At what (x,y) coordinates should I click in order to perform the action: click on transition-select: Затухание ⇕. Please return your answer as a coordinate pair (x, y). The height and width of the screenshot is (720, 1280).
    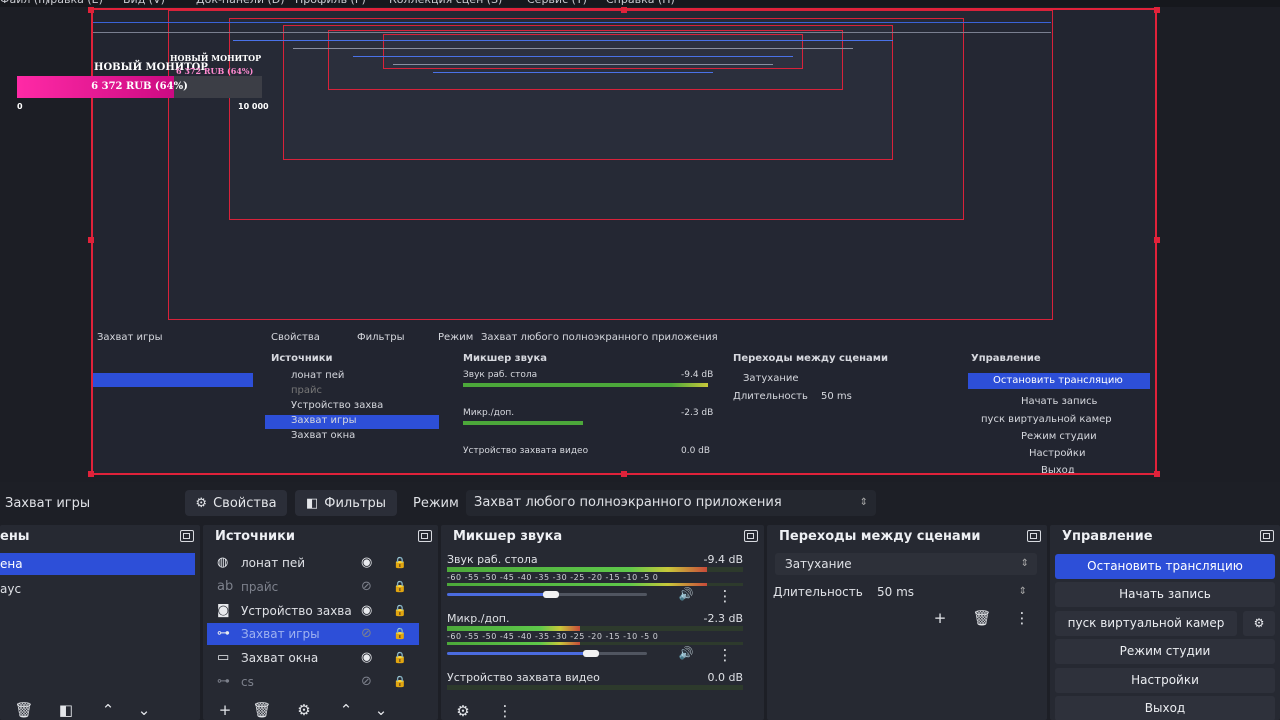
    Looking at the image, I should click on (906, 564).